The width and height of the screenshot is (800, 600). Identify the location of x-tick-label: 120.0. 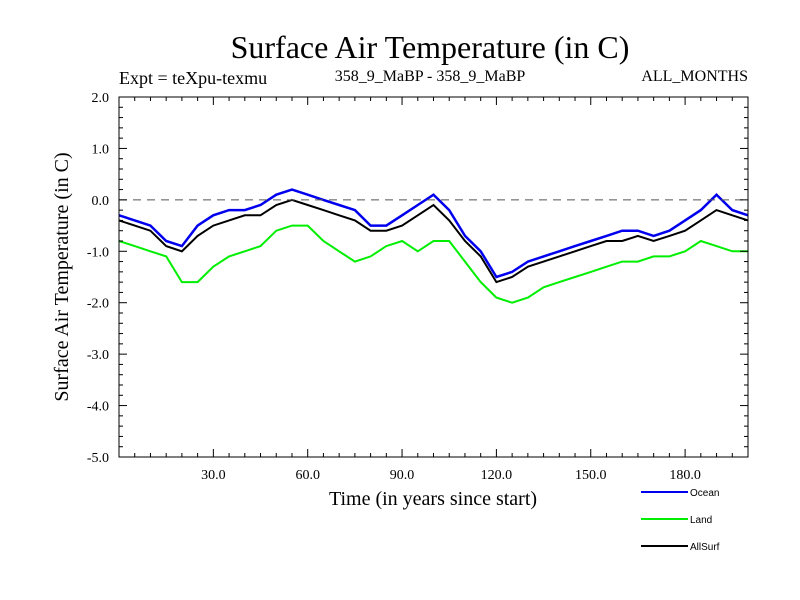
(497, 475).